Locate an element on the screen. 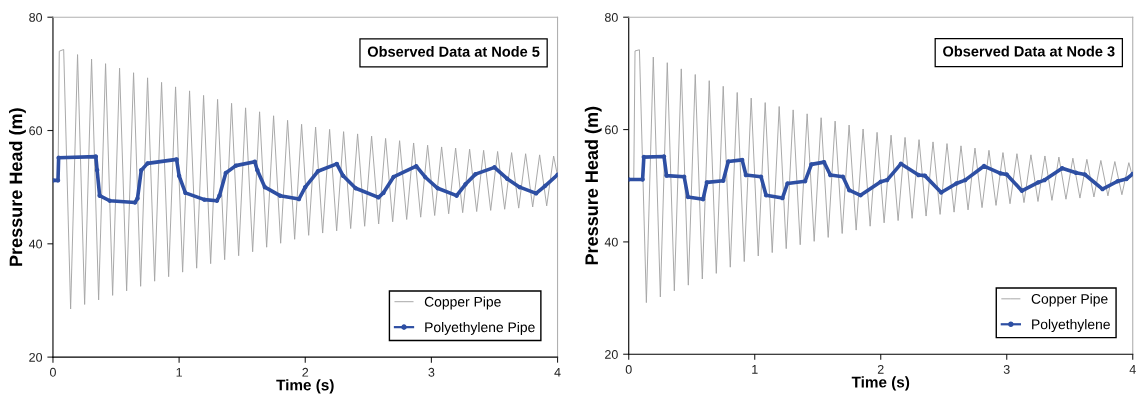 The image size is (1139, 410). text: Observed Data at Node 5 is located at coordinates (453, 51).